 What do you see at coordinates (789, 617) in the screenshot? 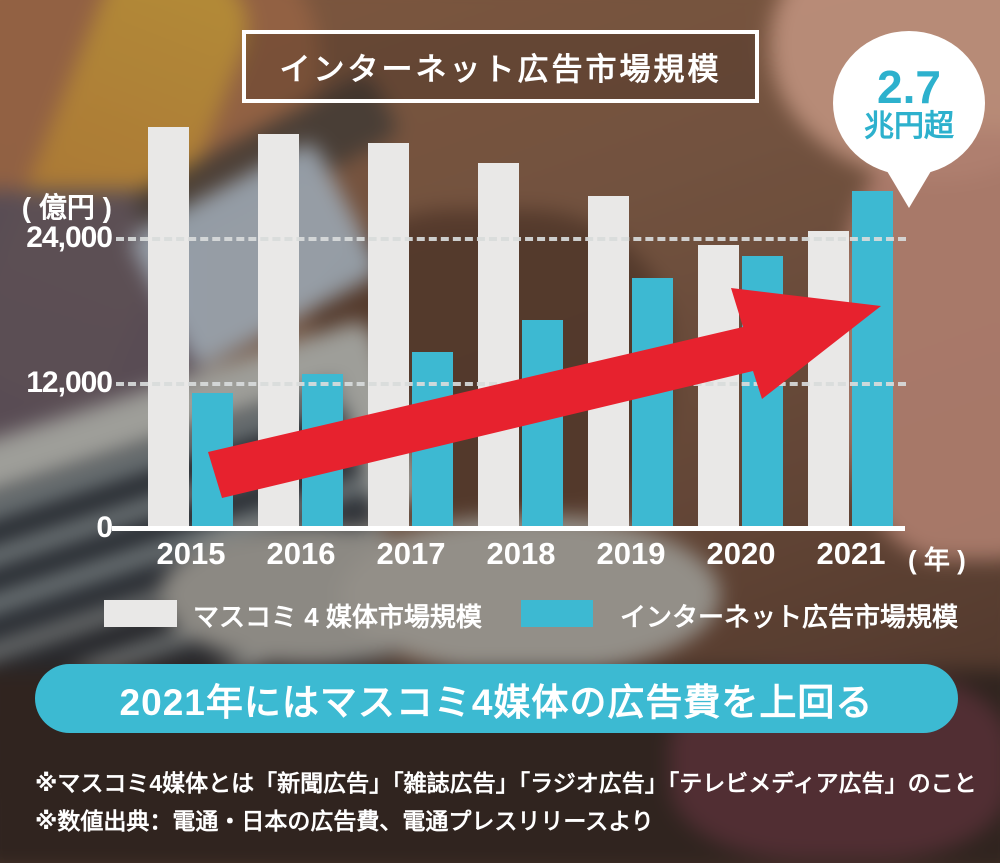
I see `legend-label-internet: インターネット広告市場規模` at bounding box center [789, 617].